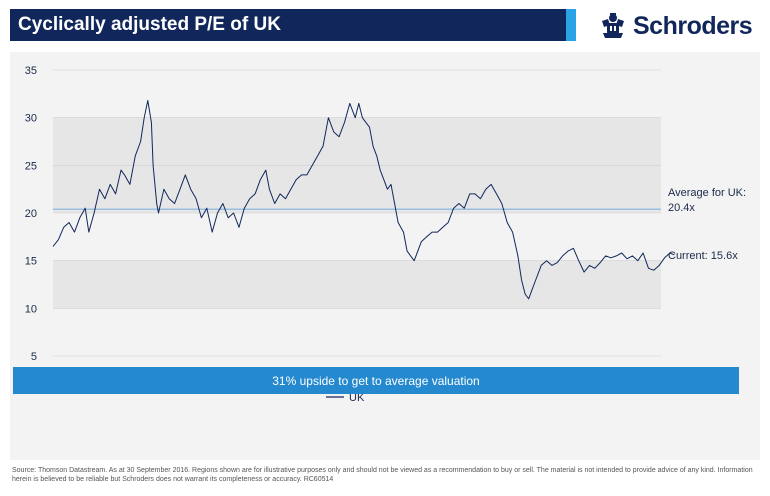 This screenshot has width=770, height=496. I want to click on schroders-logo: Schroders, so click(680, 26).